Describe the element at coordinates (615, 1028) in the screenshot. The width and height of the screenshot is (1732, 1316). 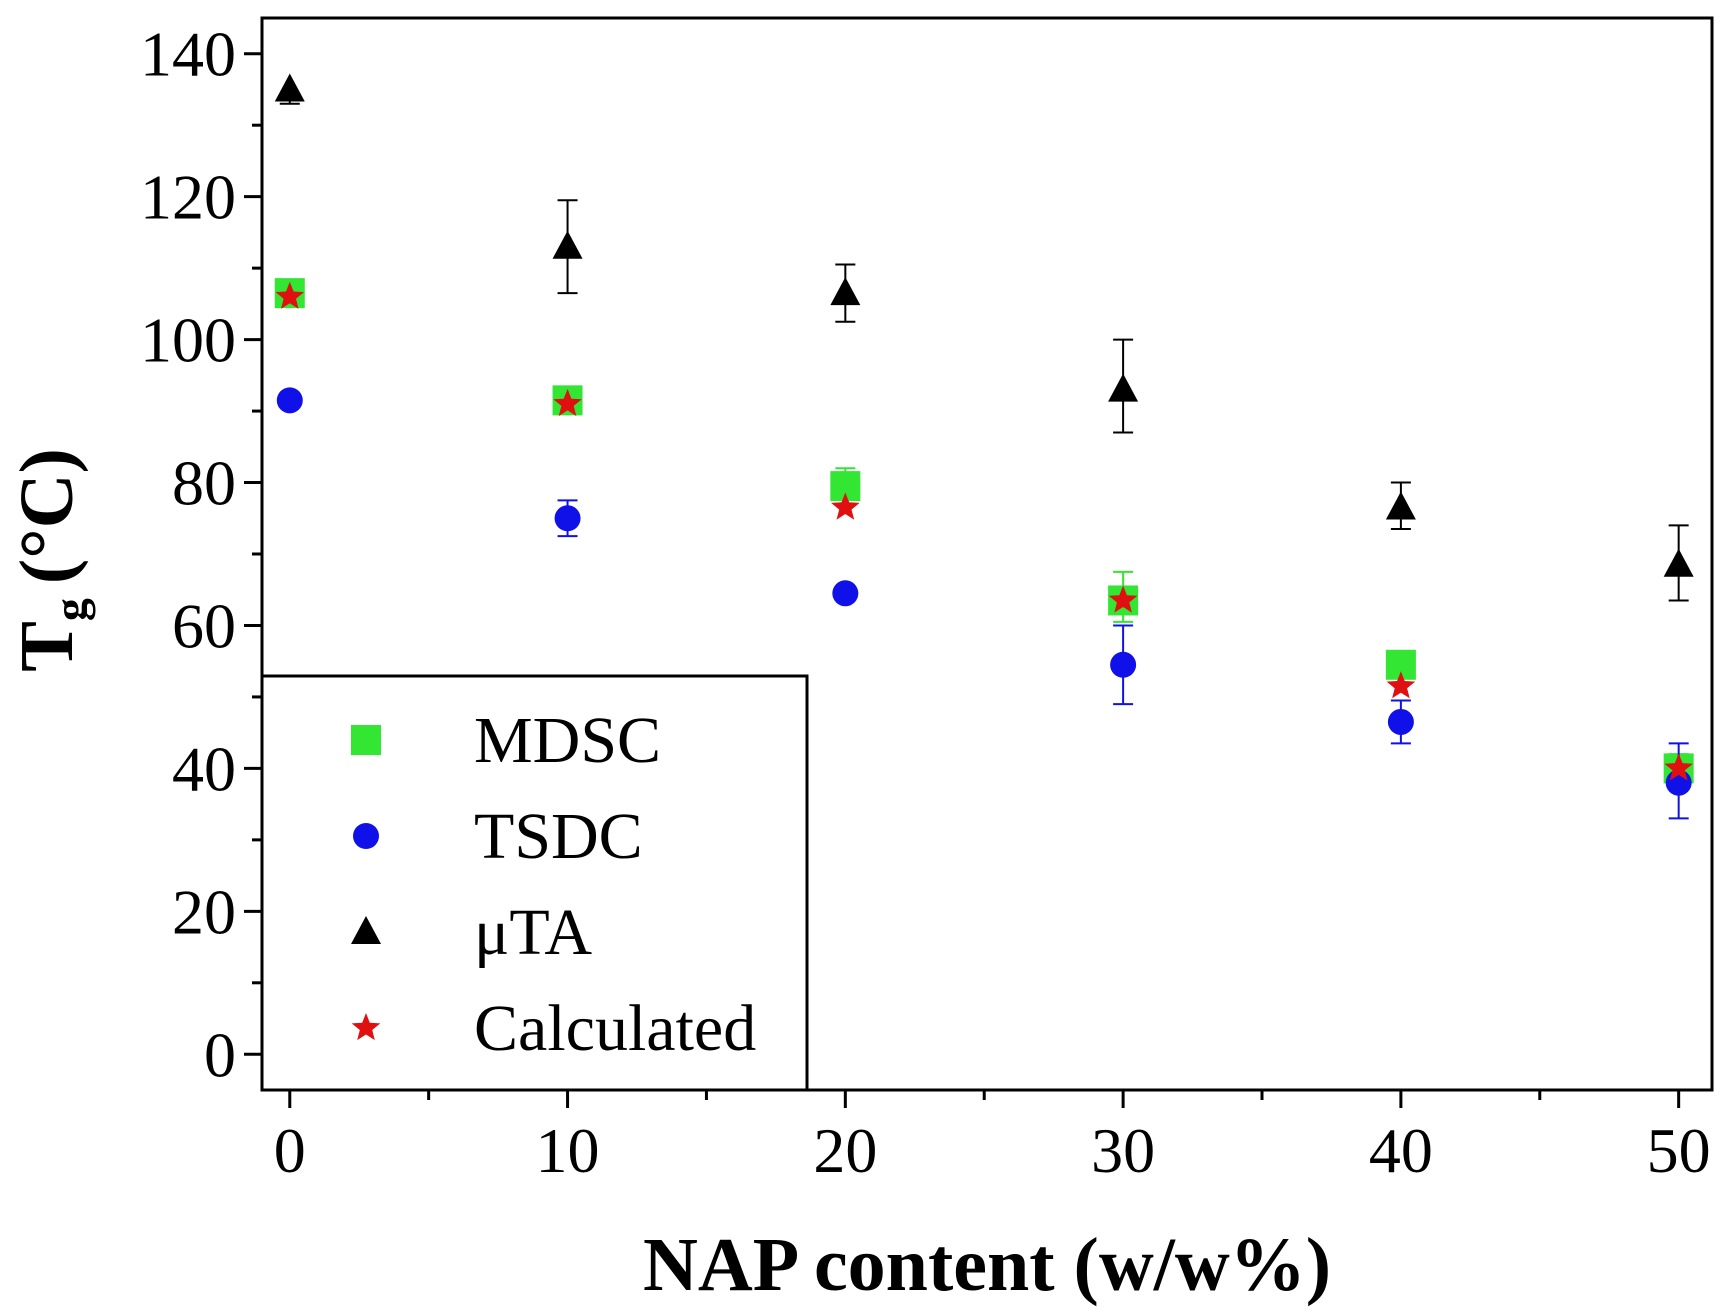
I see `legend-label-calculated: Calculated` at that location.